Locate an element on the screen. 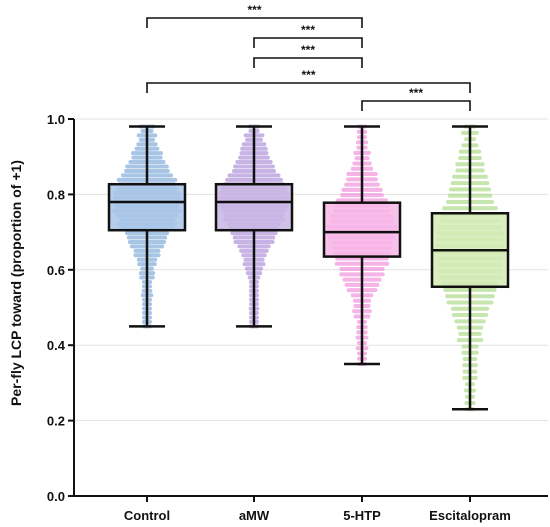 Image resolution: width=550 pixels, height=527 pixels. x-axis-categories: Control aMW 5-HTP Escitalopram is located at coordinates (317, 515).